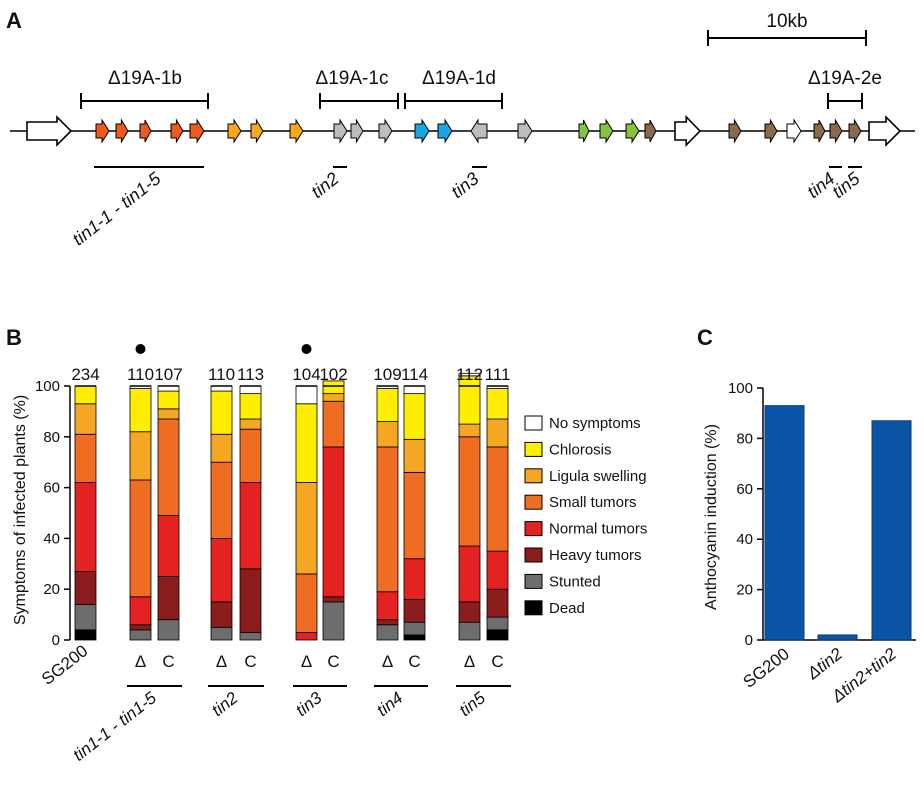  I want to click on group-label: tin2, so click(225, 704).